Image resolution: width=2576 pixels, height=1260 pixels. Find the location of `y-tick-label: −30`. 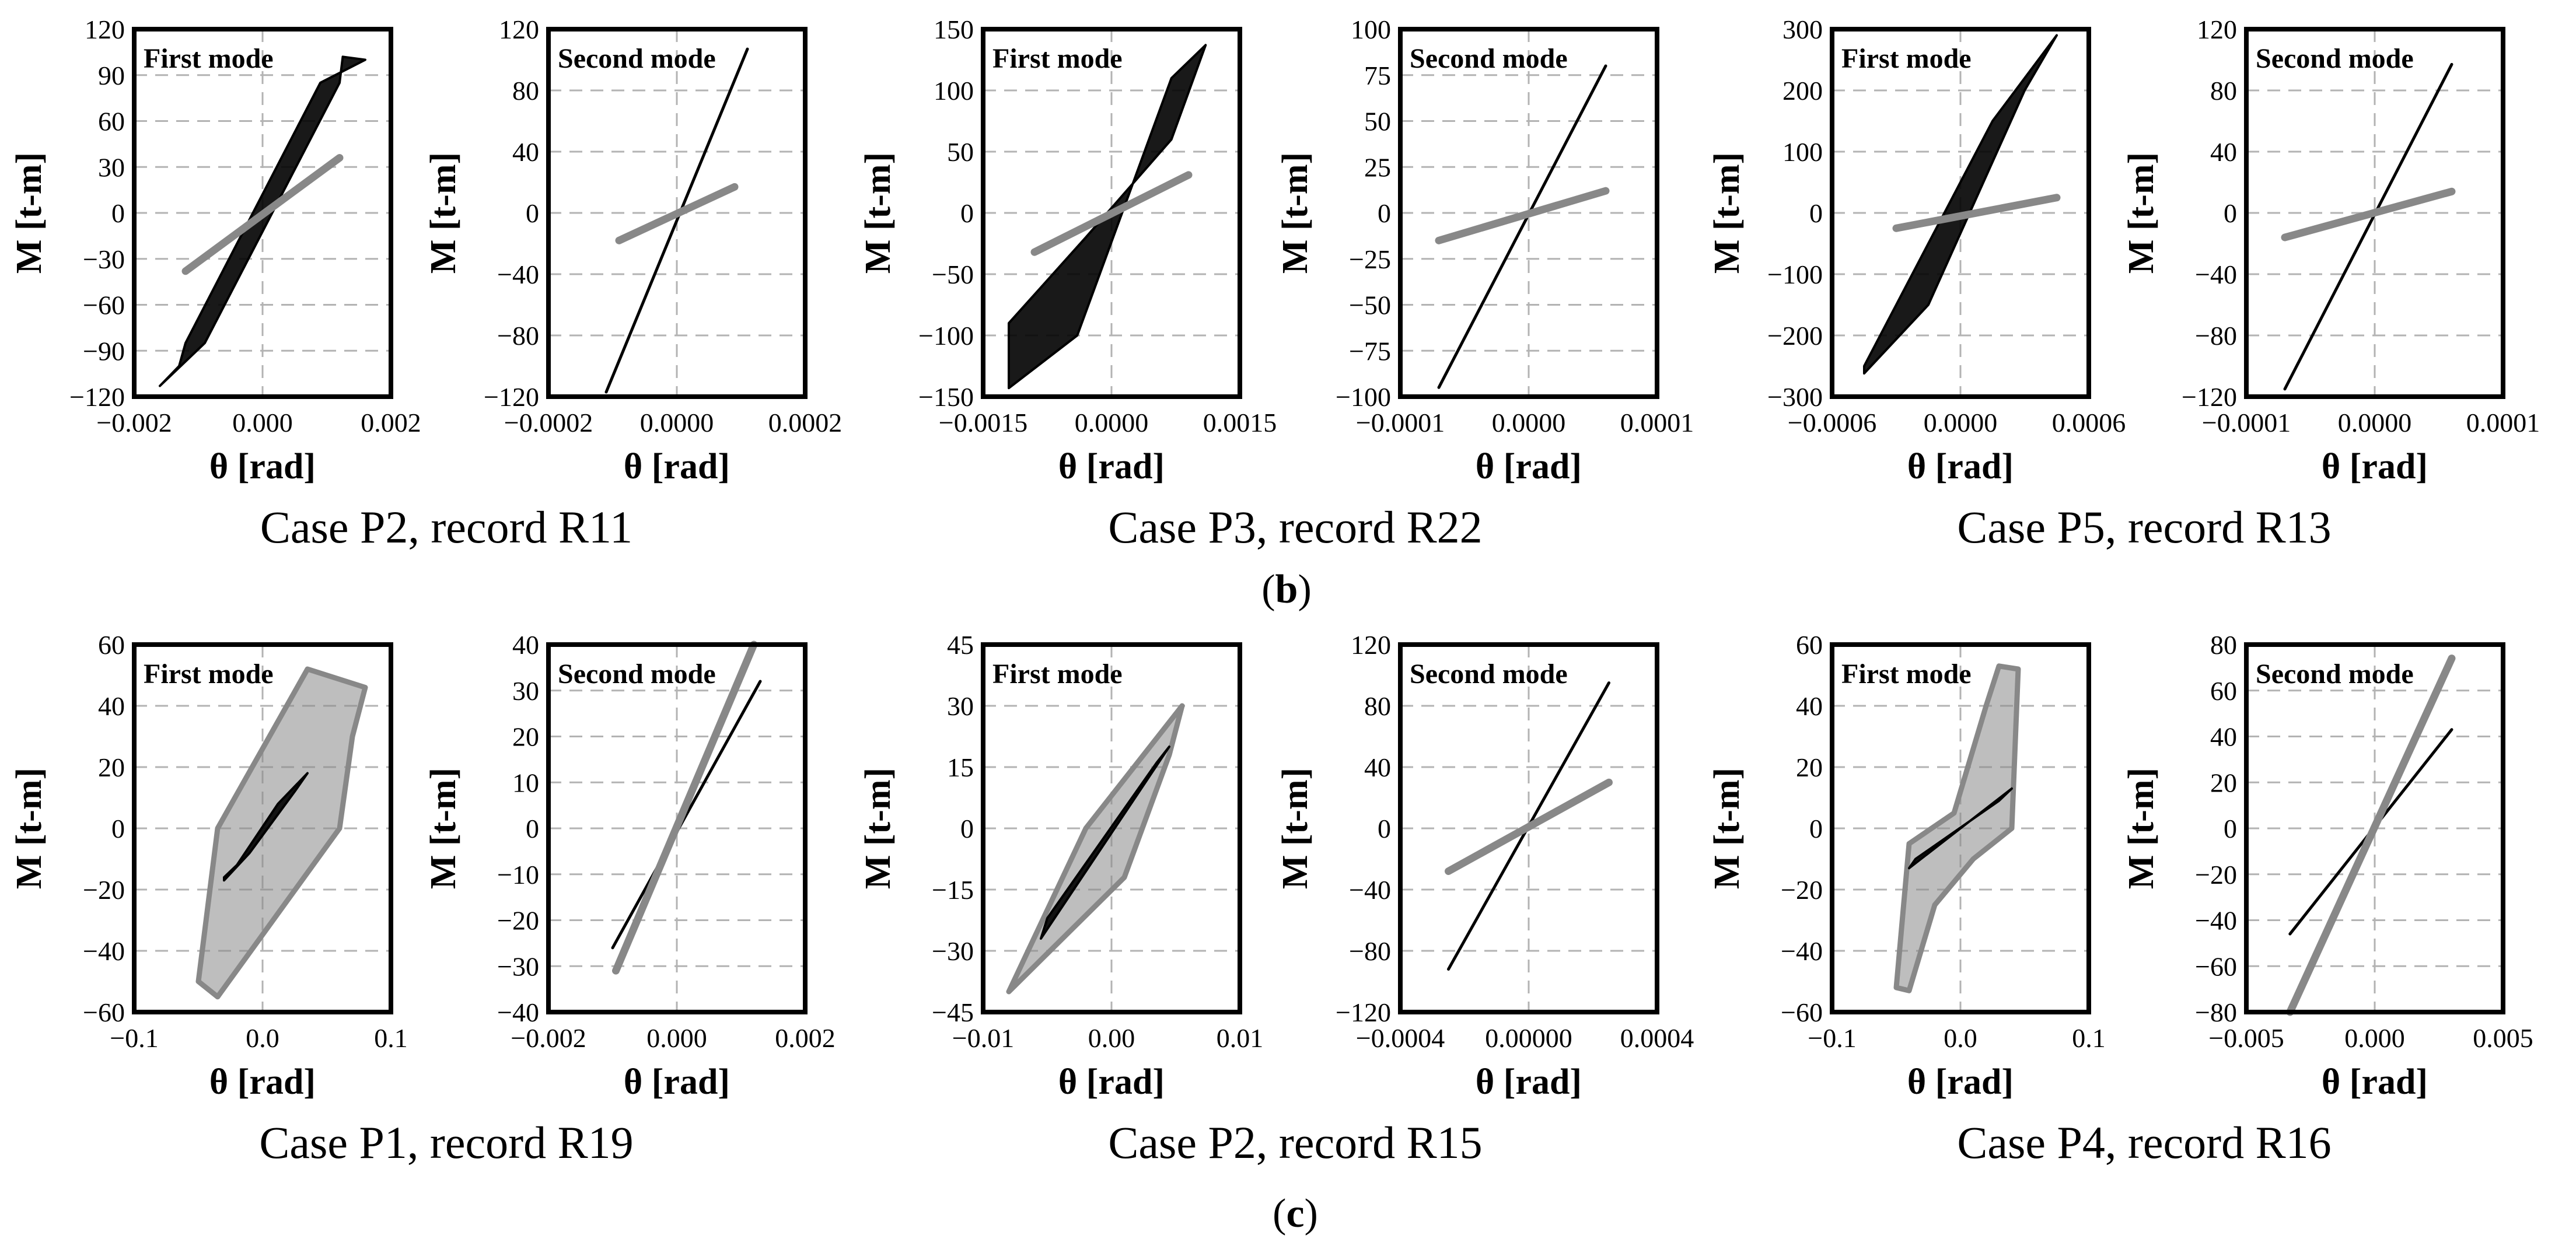

y-tick-label: −30 is located at coordinates (518, 966).